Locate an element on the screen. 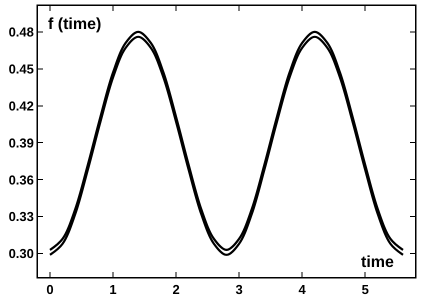 Image resolution: width=423 pixels, height=298 pixels. y-tick-label: 0.36 is located at coordinates (21, 180).